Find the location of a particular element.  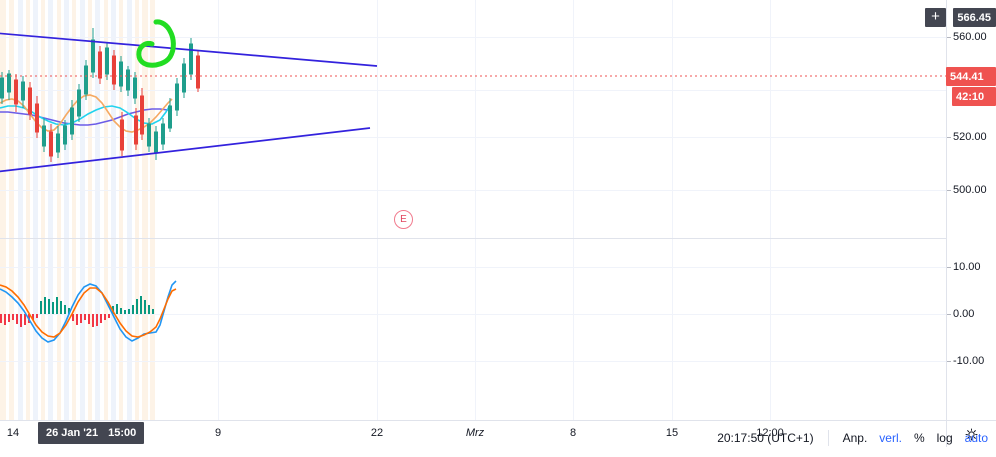

price-axis-tick: 0.00 is located at coordinates (960, 314).